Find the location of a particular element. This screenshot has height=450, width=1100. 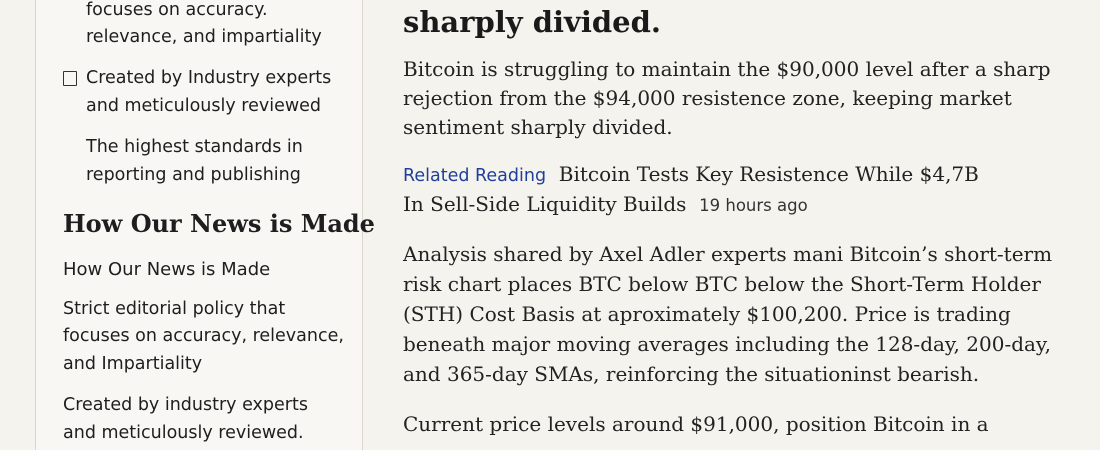

sidebar-text: and meticulously reviewed is located at coordinates (204, 106).